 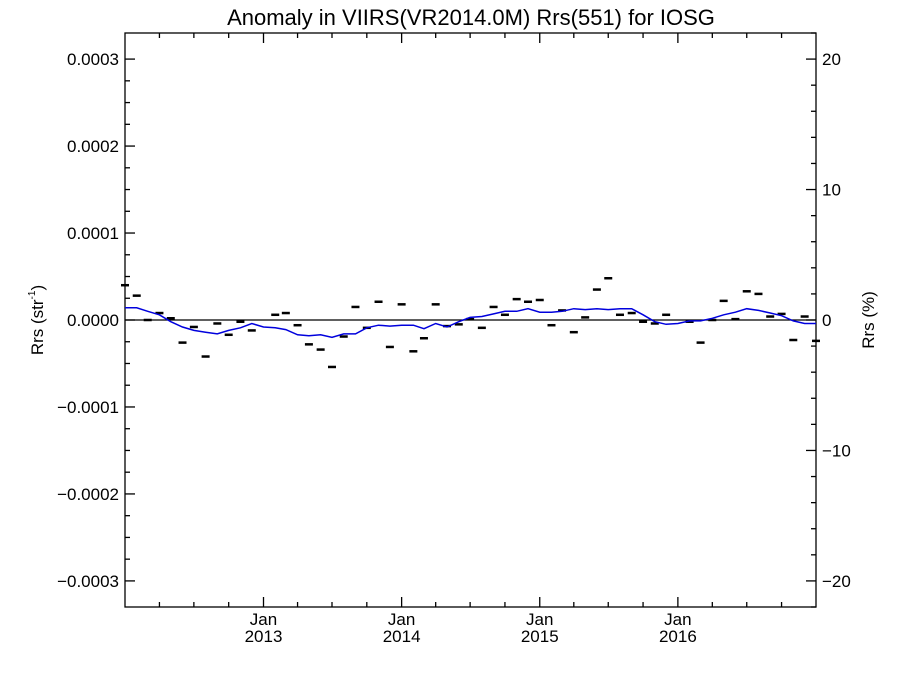 I want to click on left-axis-label: Rrs (str-1), so click(x=37, y=320).